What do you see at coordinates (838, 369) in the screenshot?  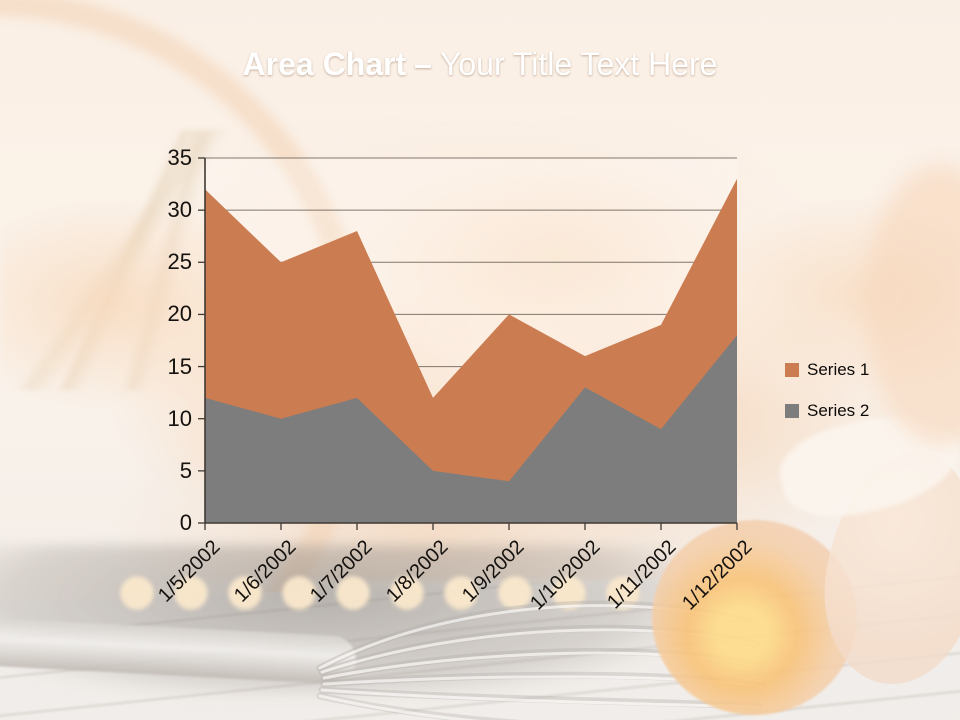 I see `legend-label-series-1: Series 1` at bounding box center [838, 369].